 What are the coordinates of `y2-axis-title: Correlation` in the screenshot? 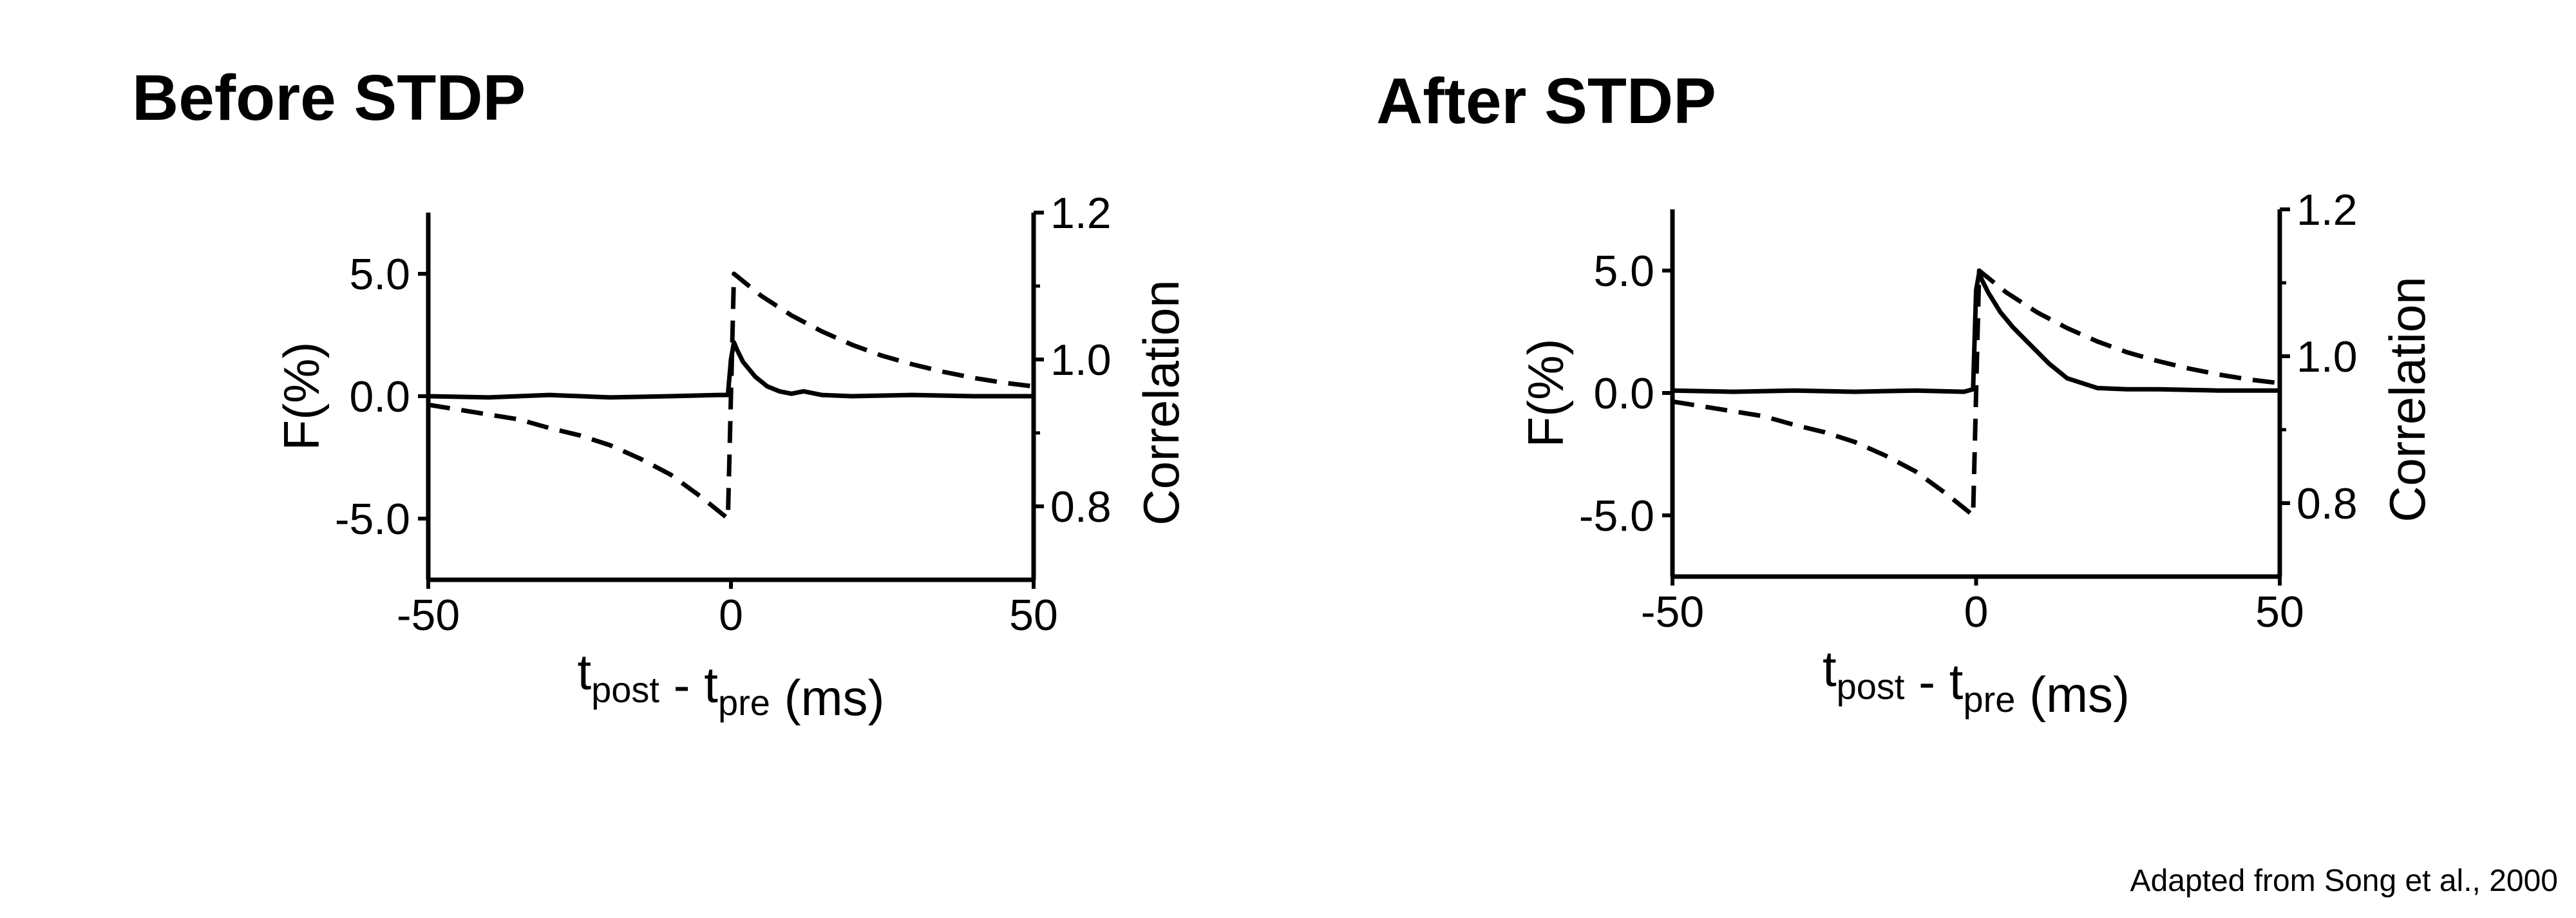 It's located at (1161, 403).